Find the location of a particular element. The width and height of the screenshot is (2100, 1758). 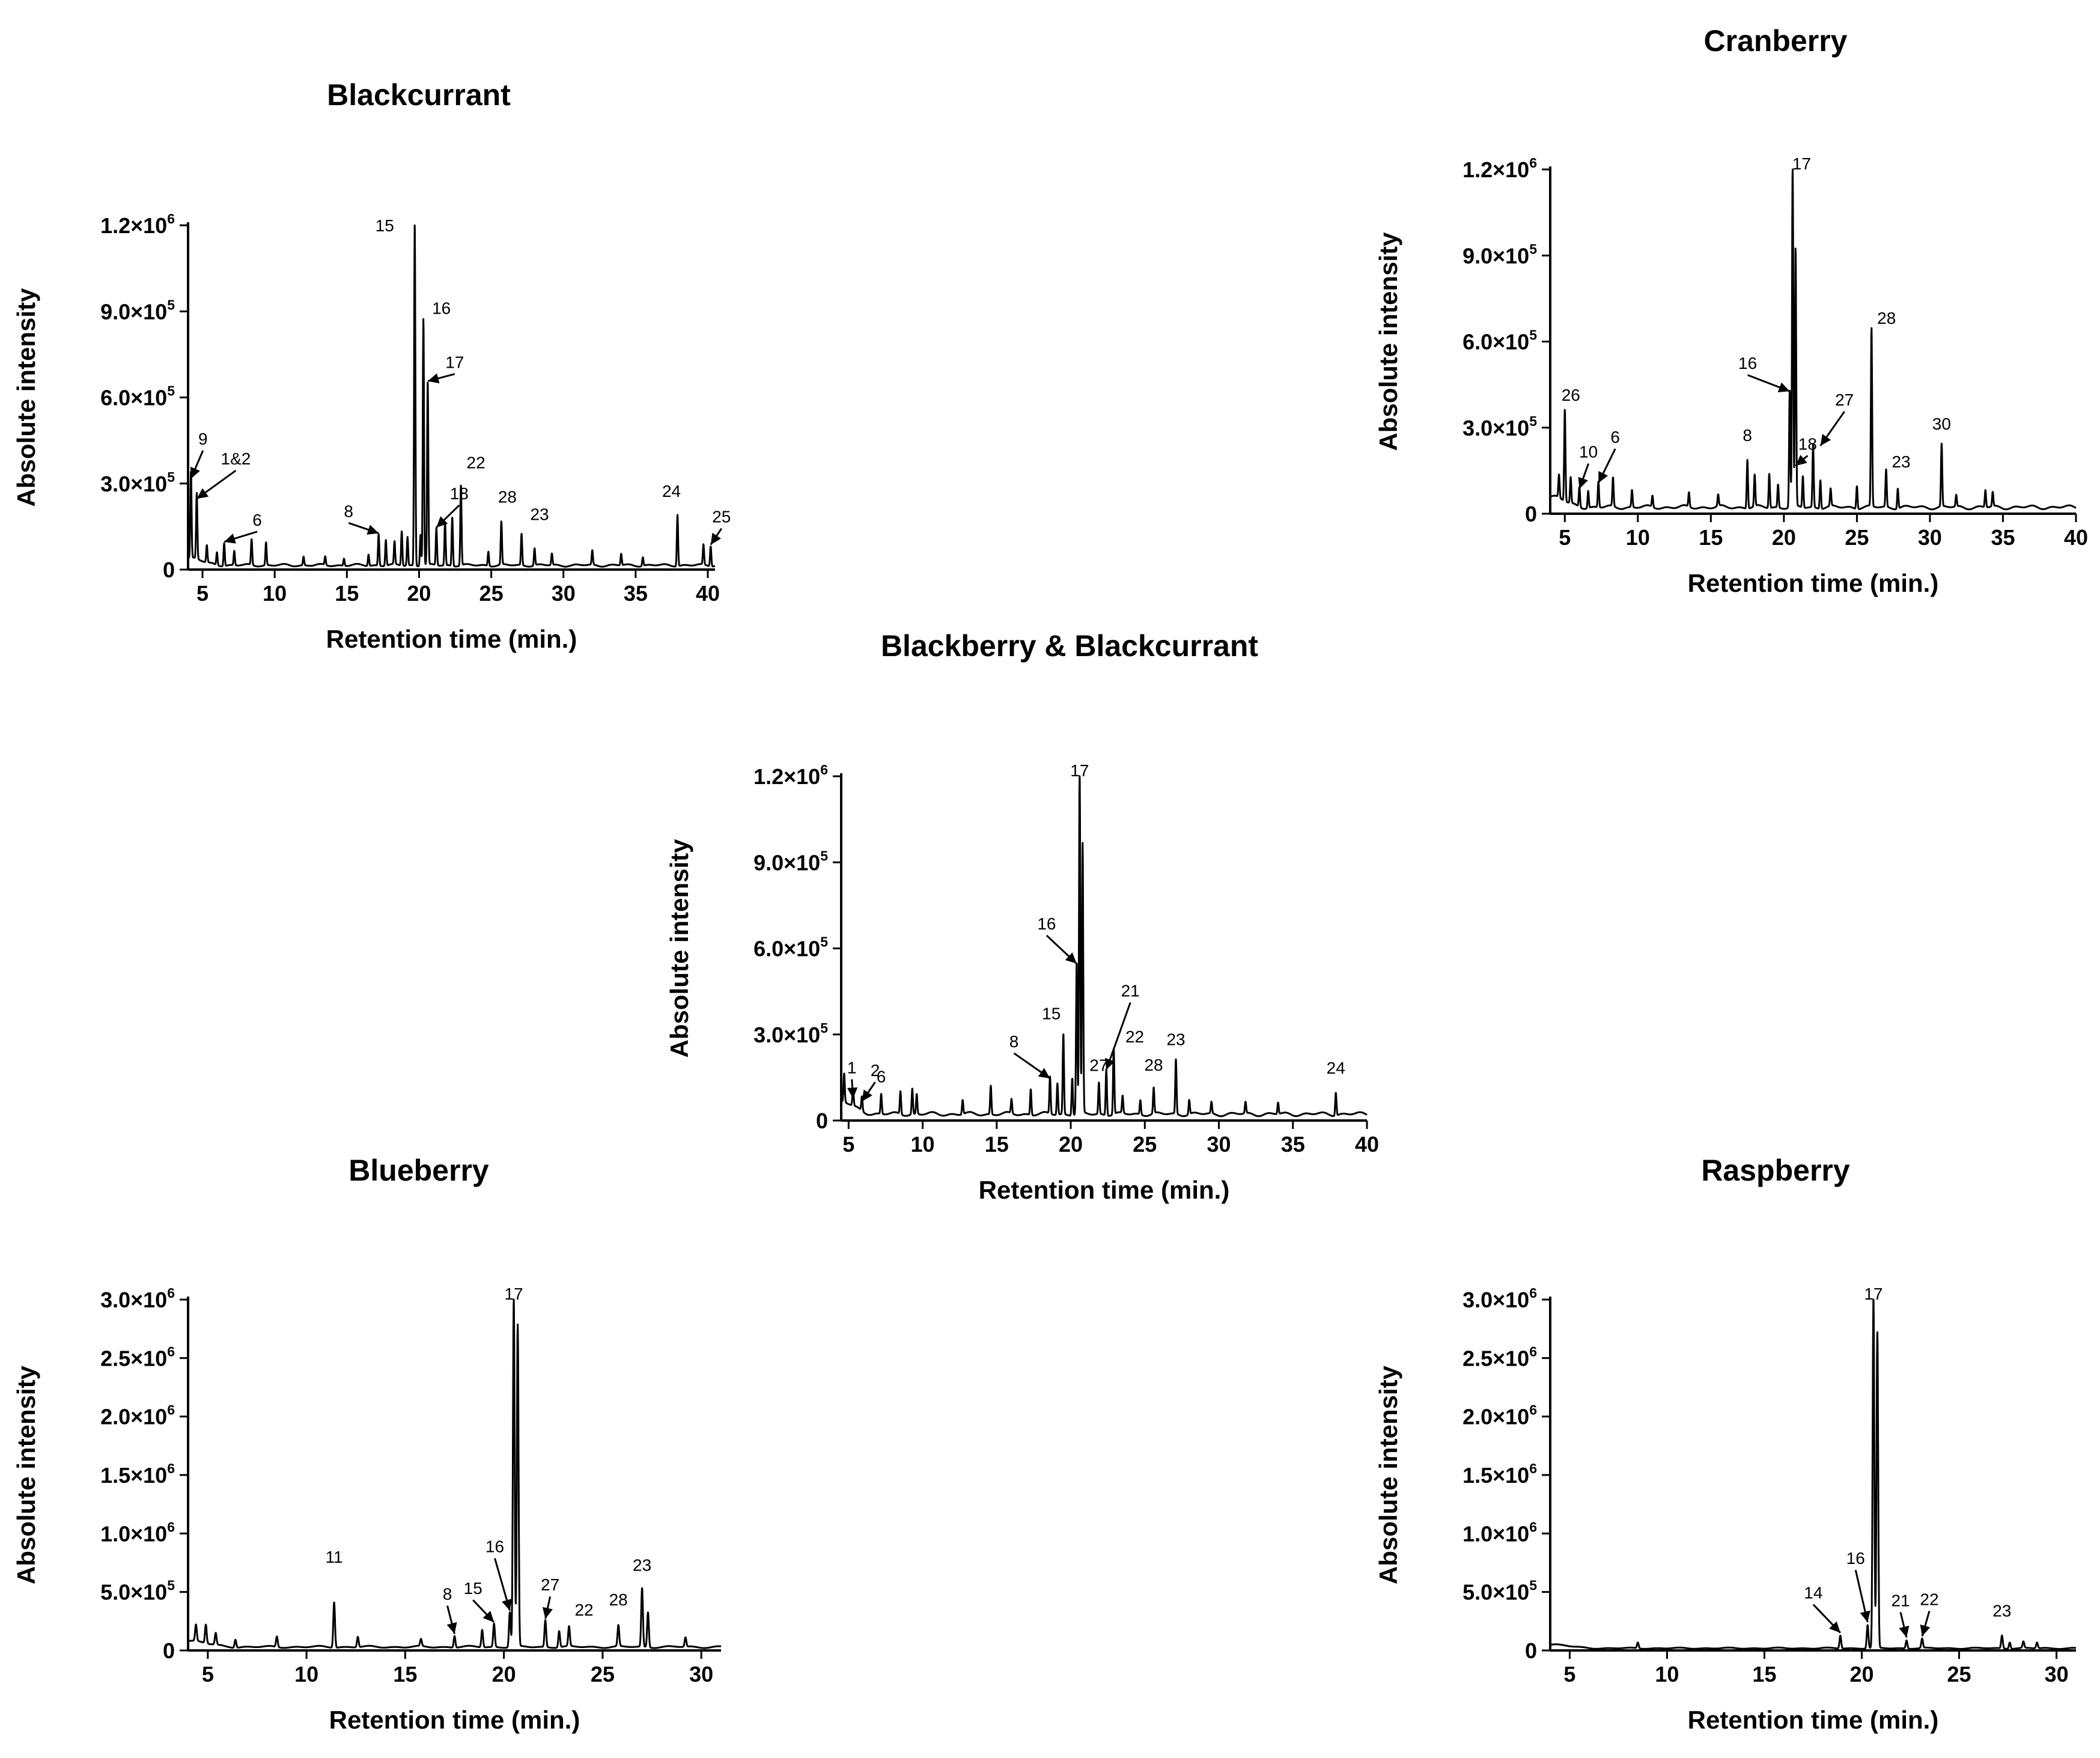

peak-label-22: 22 is located at coordinates (1135, 1036).